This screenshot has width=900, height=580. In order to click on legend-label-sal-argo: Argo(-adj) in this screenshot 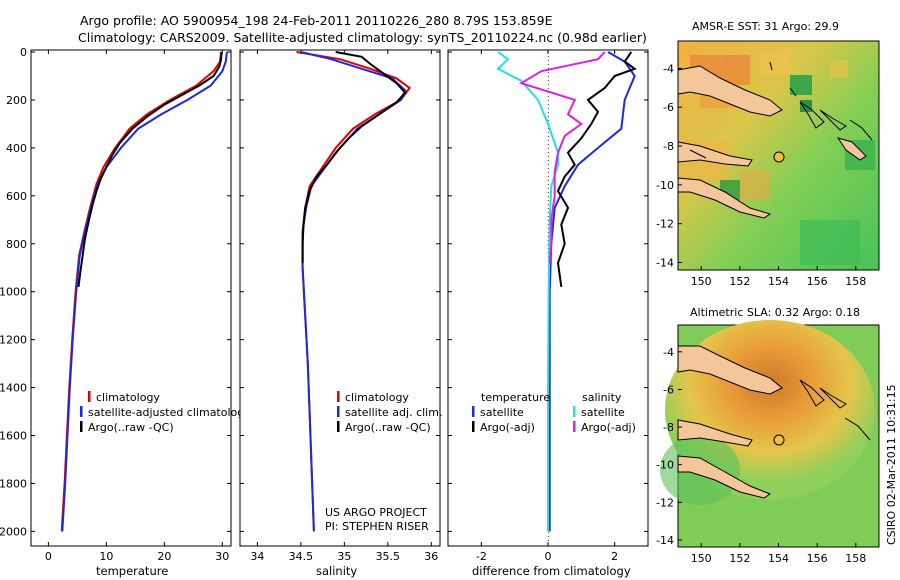, I will do `click(608, 427)`.